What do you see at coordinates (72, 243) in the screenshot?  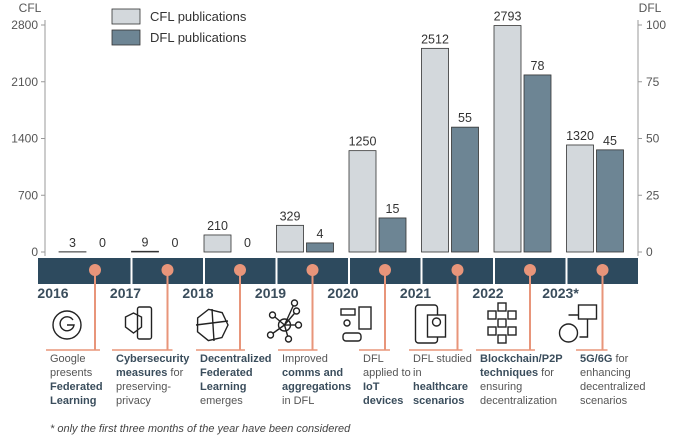 I see `data-label: 3` at bounding box center [72, 243].